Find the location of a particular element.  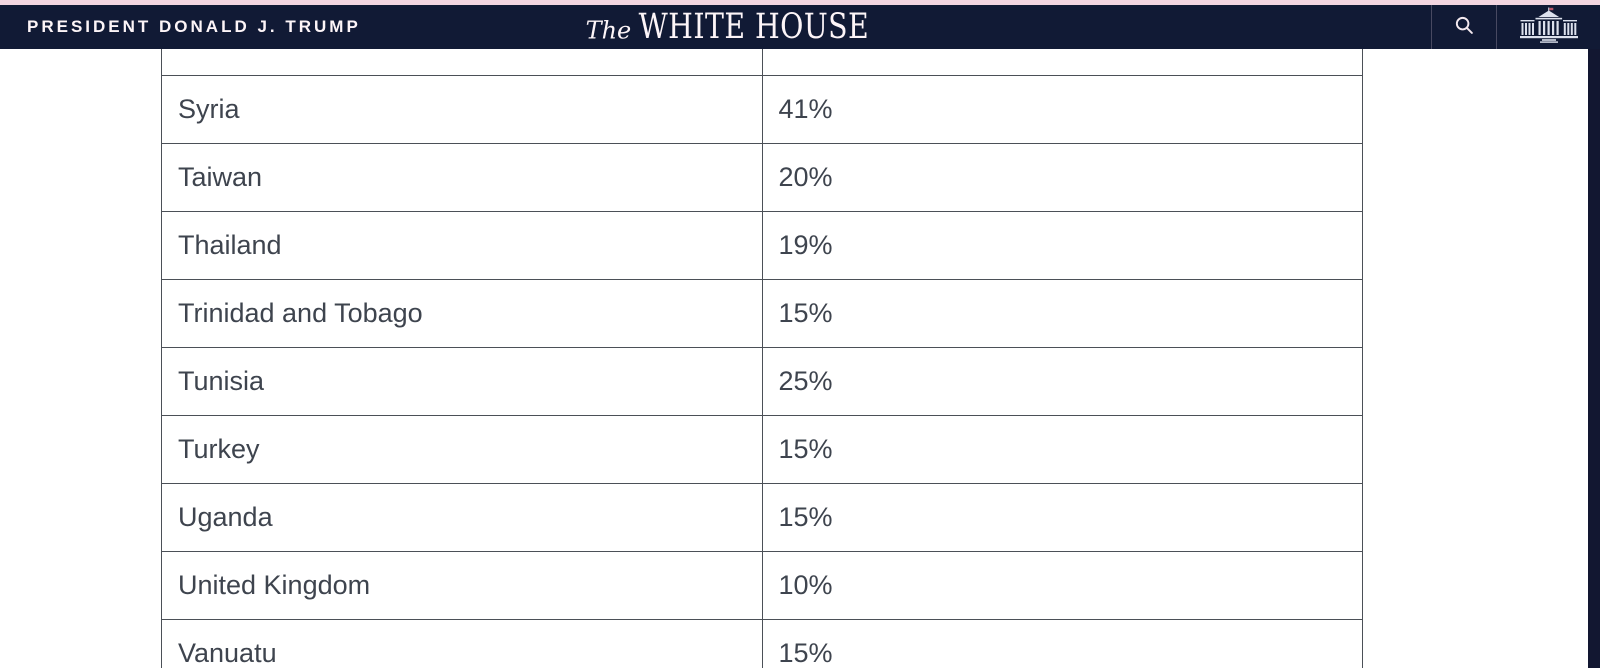

scrollbar is located at coordinates (1594, 334).